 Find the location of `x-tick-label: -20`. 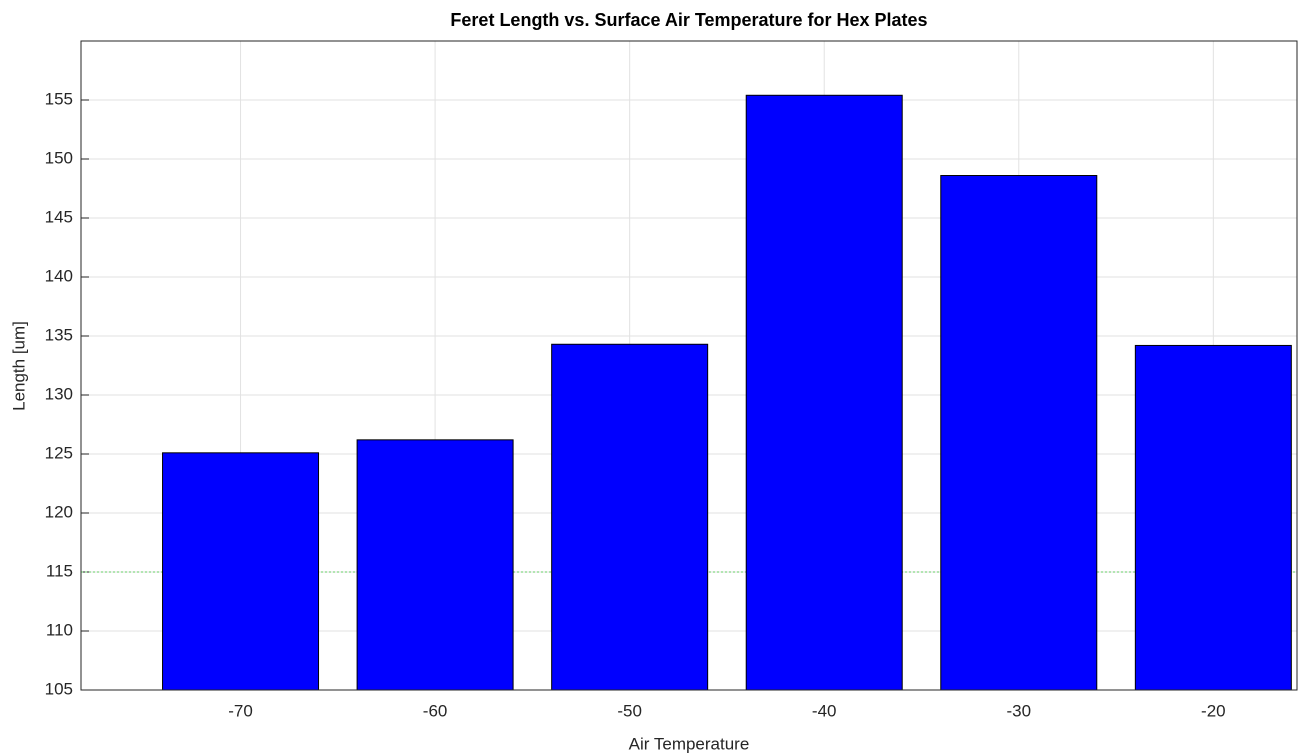

x-tick-label: -20 is located at coordinates (1213, 710).